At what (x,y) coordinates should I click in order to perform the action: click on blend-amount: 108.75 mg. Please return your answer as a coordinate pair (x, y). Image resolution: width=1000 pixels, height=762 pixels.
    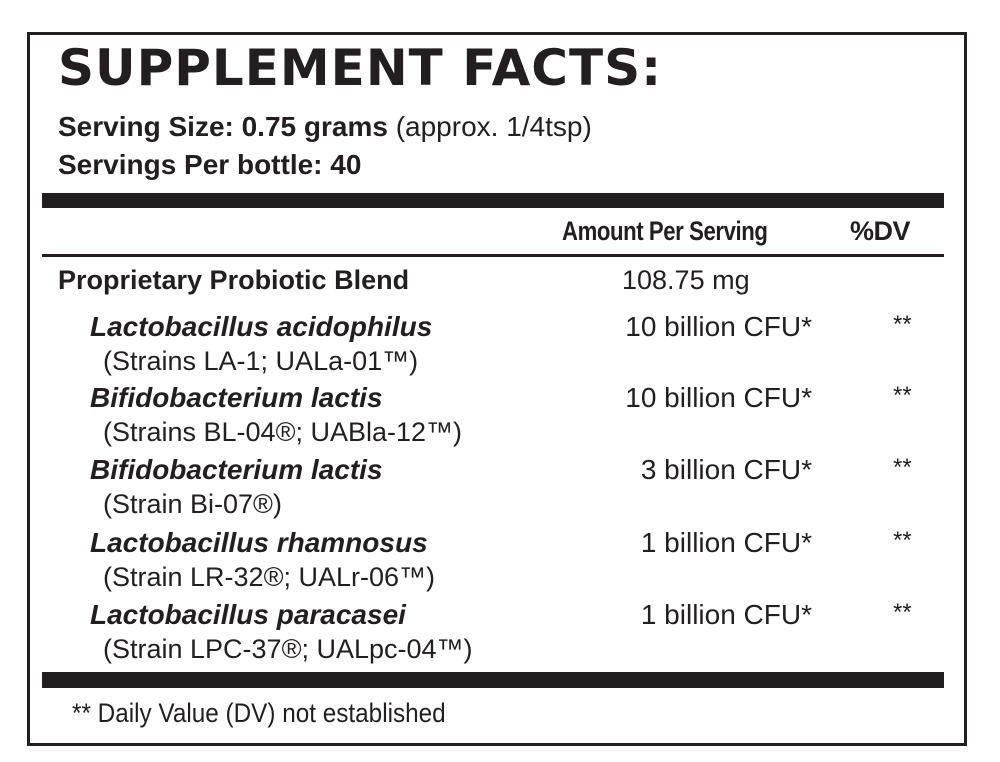
    Looking at the image, I should click on (686, 280).